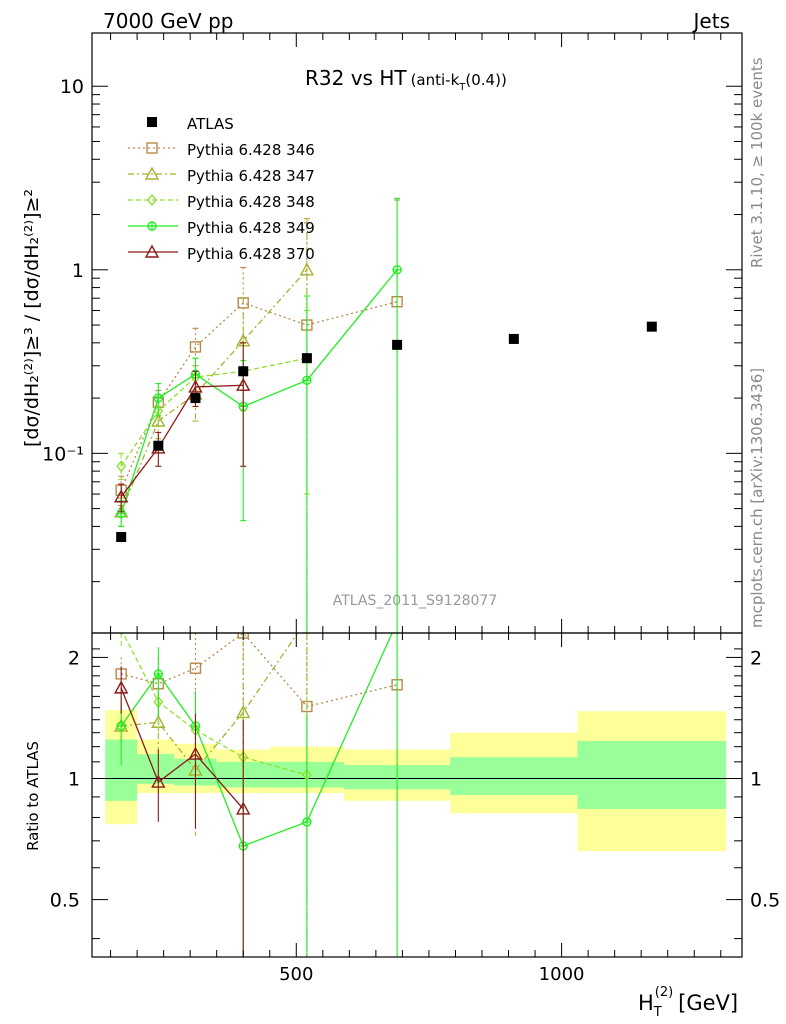  Describe the element at coordinates (72, 87) in the screenshot. I see `y-tick-label: 10` at that location.